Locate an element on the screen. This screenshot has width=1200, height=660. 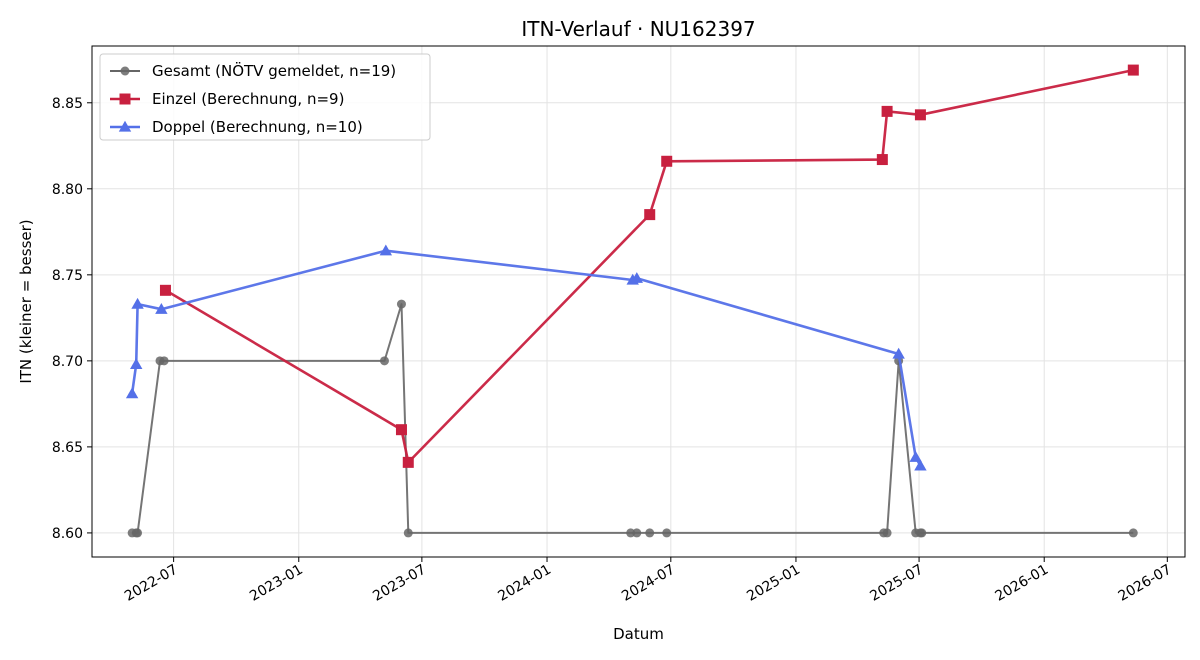
legend-label-gesamt: Gesamt (NÖTV gemeldet, n=19) is located at coordinates (274, 70).